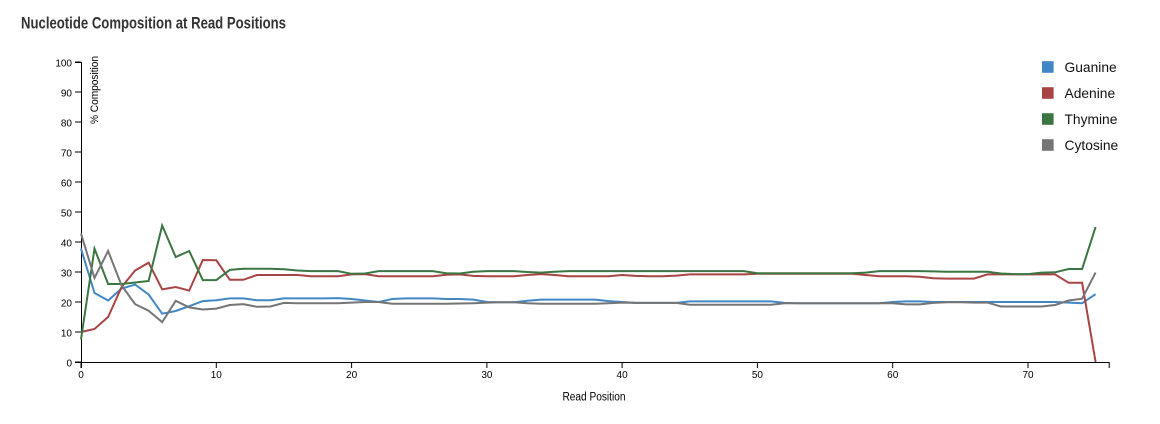 Image resolution: width=1160 pixels, height=424 pixels. I want to click on svg-text: Thymine, so click(1091, 119).